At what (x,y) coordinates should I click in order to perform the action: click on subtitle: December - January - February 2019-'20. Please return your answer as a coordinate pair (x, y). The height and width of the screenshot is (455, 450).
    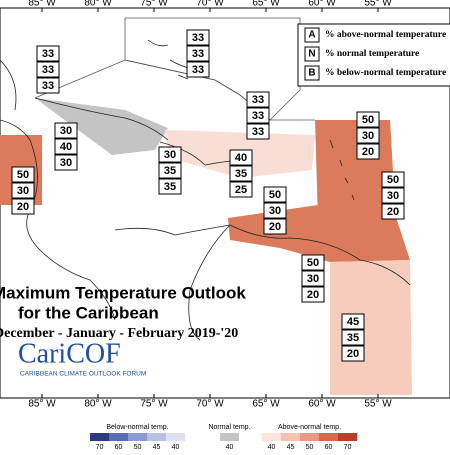
    Looking at the image, I should click on (119, 333).